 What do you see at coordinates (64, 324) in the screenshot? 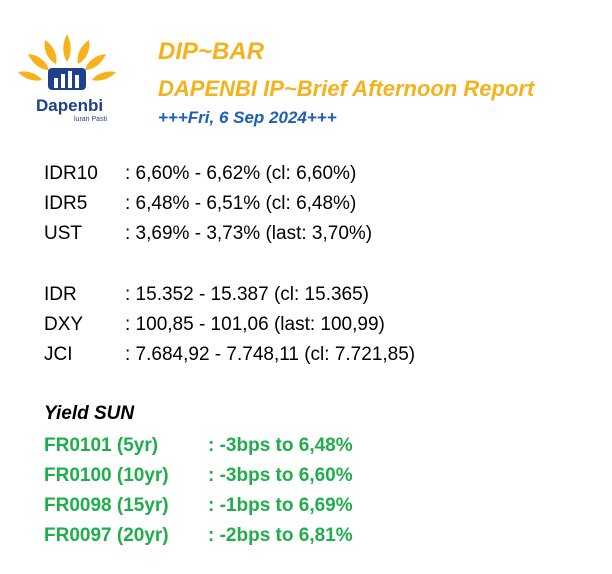
I see `market-label: DXY` at bounding box center [64, 324].